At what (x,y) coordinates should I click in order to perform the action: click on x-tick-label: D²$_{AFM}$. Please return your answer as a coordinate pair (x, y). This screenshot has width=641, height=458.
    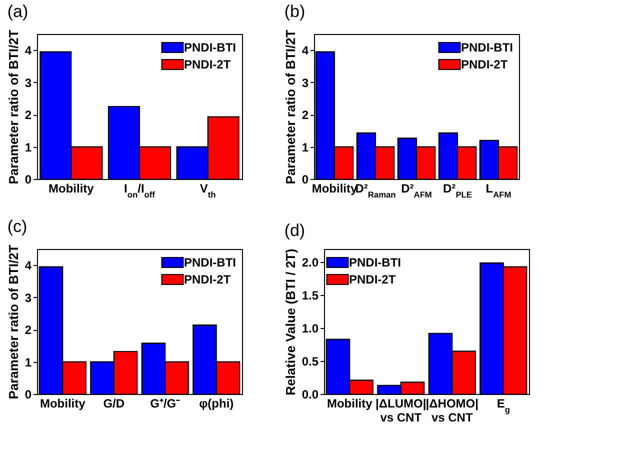
    Looking at the image, I should click on (416, 191).